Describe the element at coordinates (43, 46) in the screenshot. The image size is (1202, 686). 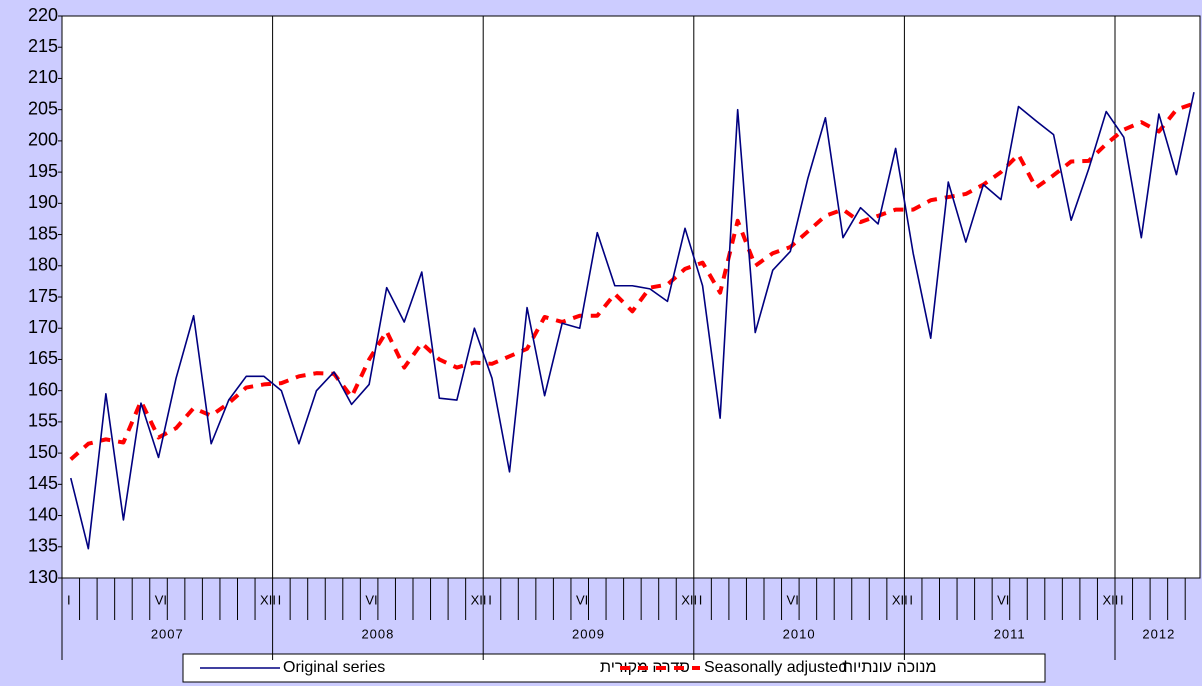
I see `y-tick-label: 215` at that location.